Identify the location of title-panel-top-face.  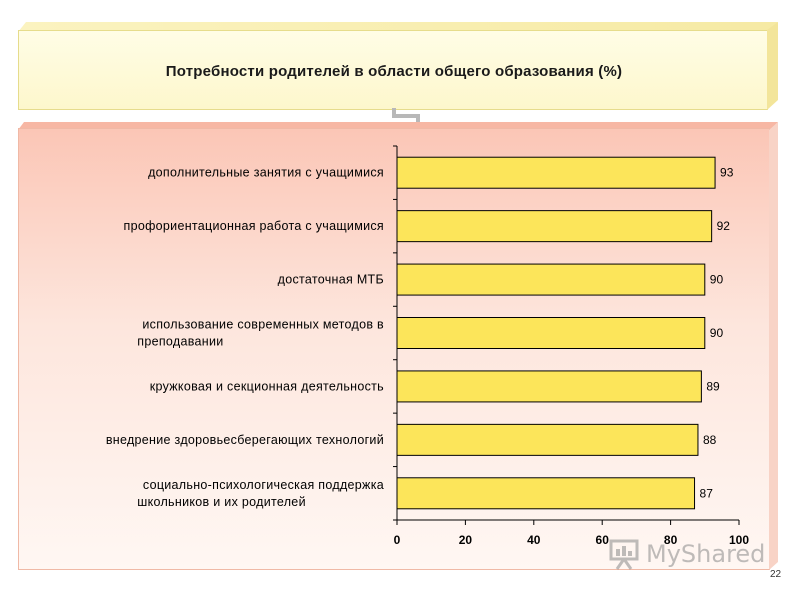
(398, 27).